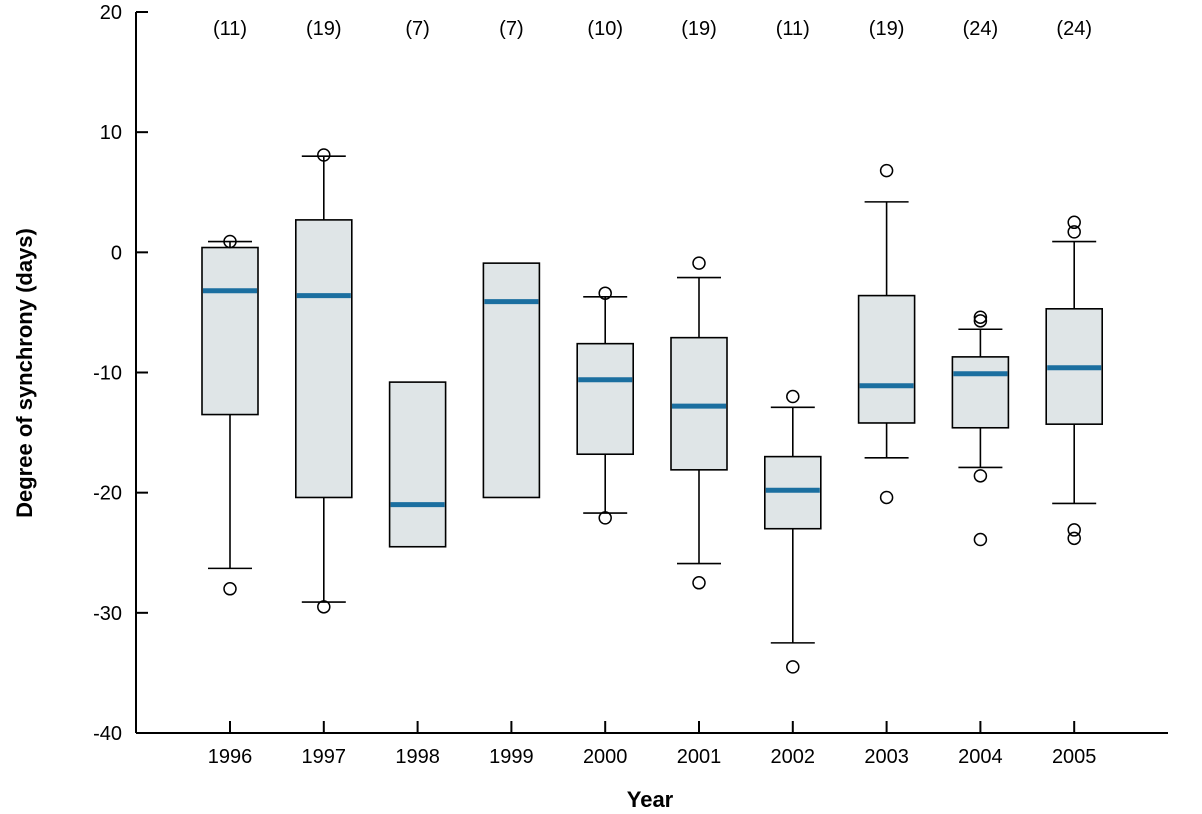 The width and height of the screenshot is (1202, 814). Describe the element at coordinates (1074, 282) in the screenshot. I see `box-2005: (24)` at that location.